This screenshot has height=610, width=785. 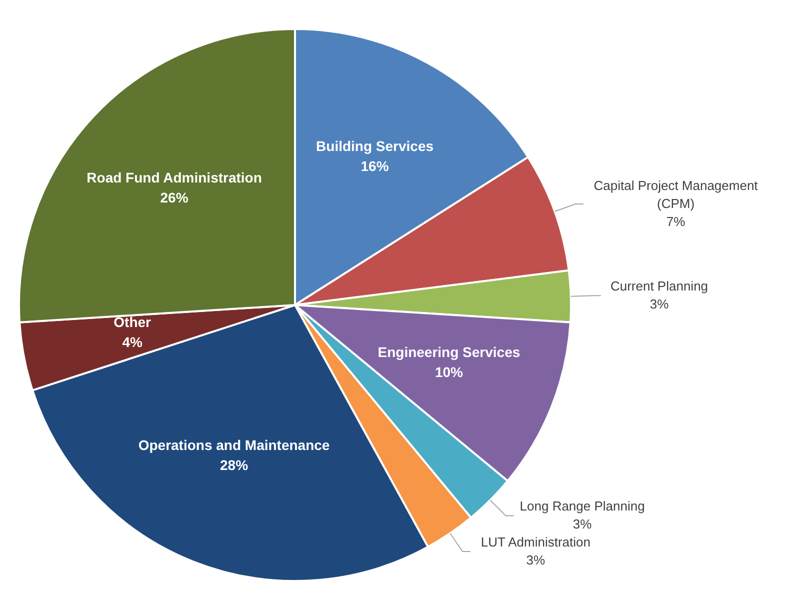 I want to click on data-label: 28%, so click(x=234, y=464).